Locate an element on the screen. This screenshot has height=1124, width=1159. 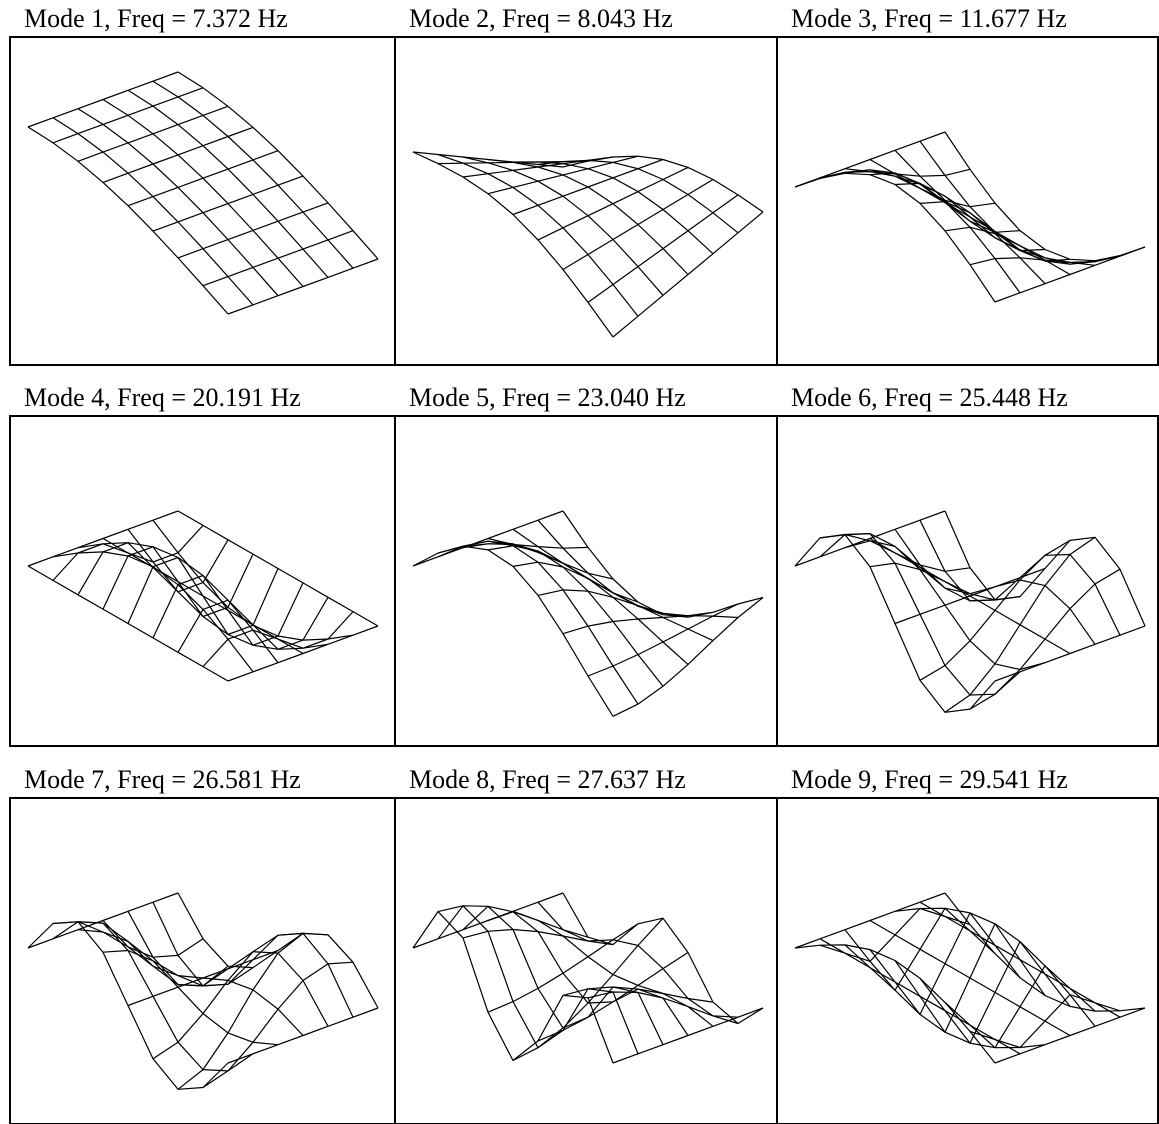
panel-title: Mode 6, Freq = 25.448 Hz is located at coordinates (929, 397).